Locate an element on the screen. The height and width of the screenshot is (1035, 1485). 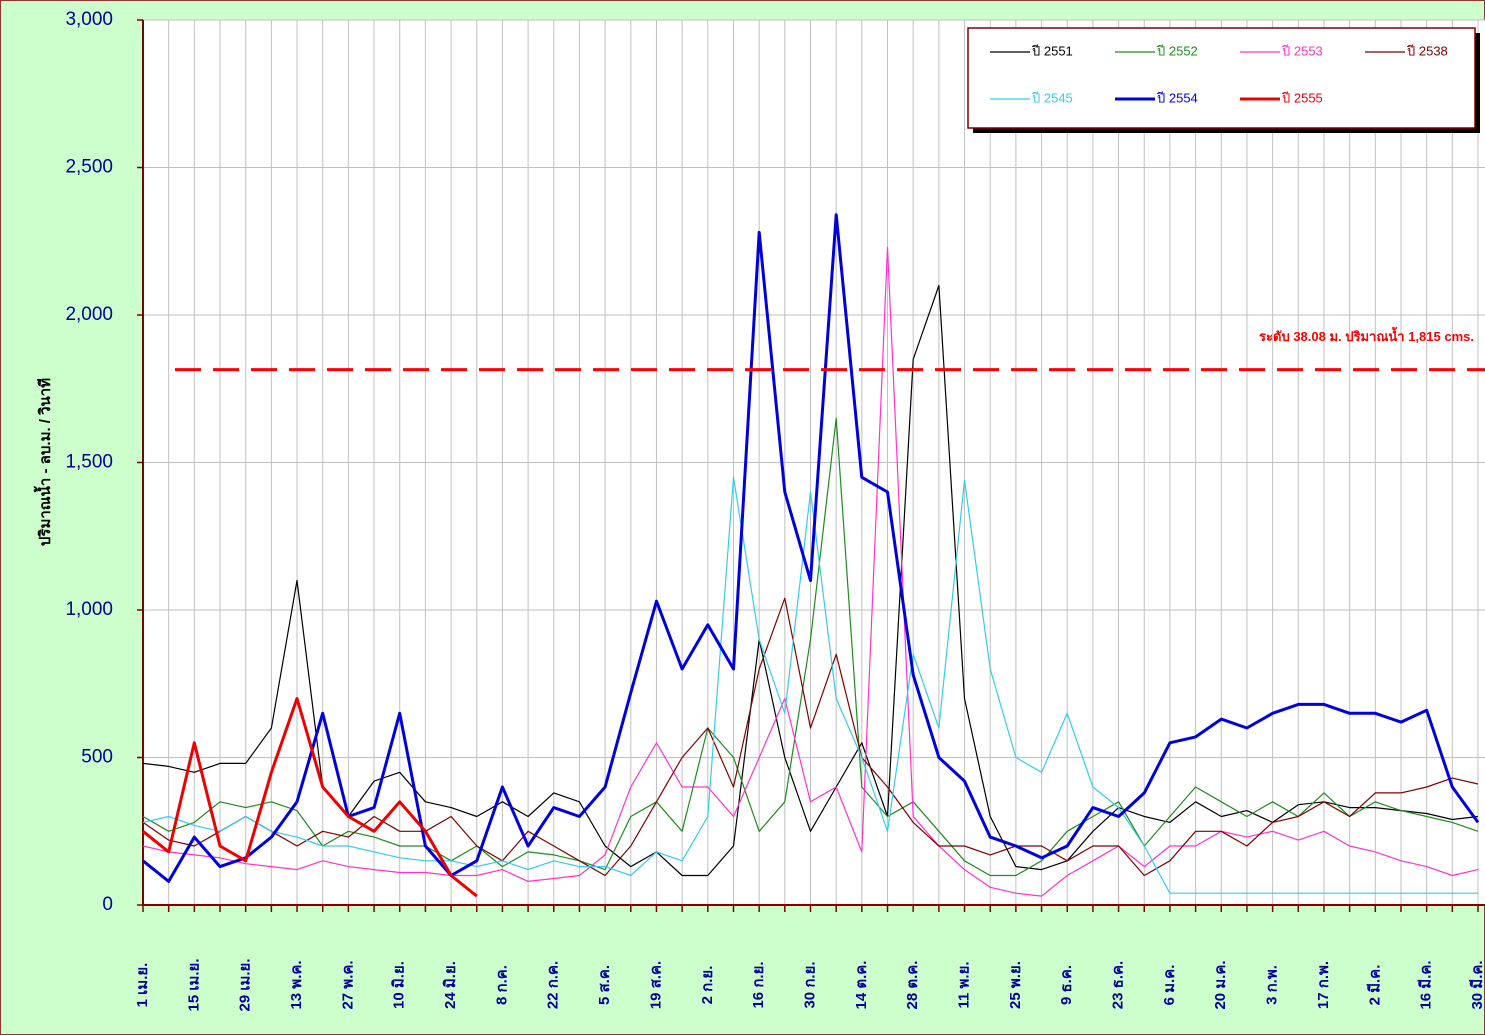
x-tick-label: 6 ม.ค. is located at coordinates (1169, 985).